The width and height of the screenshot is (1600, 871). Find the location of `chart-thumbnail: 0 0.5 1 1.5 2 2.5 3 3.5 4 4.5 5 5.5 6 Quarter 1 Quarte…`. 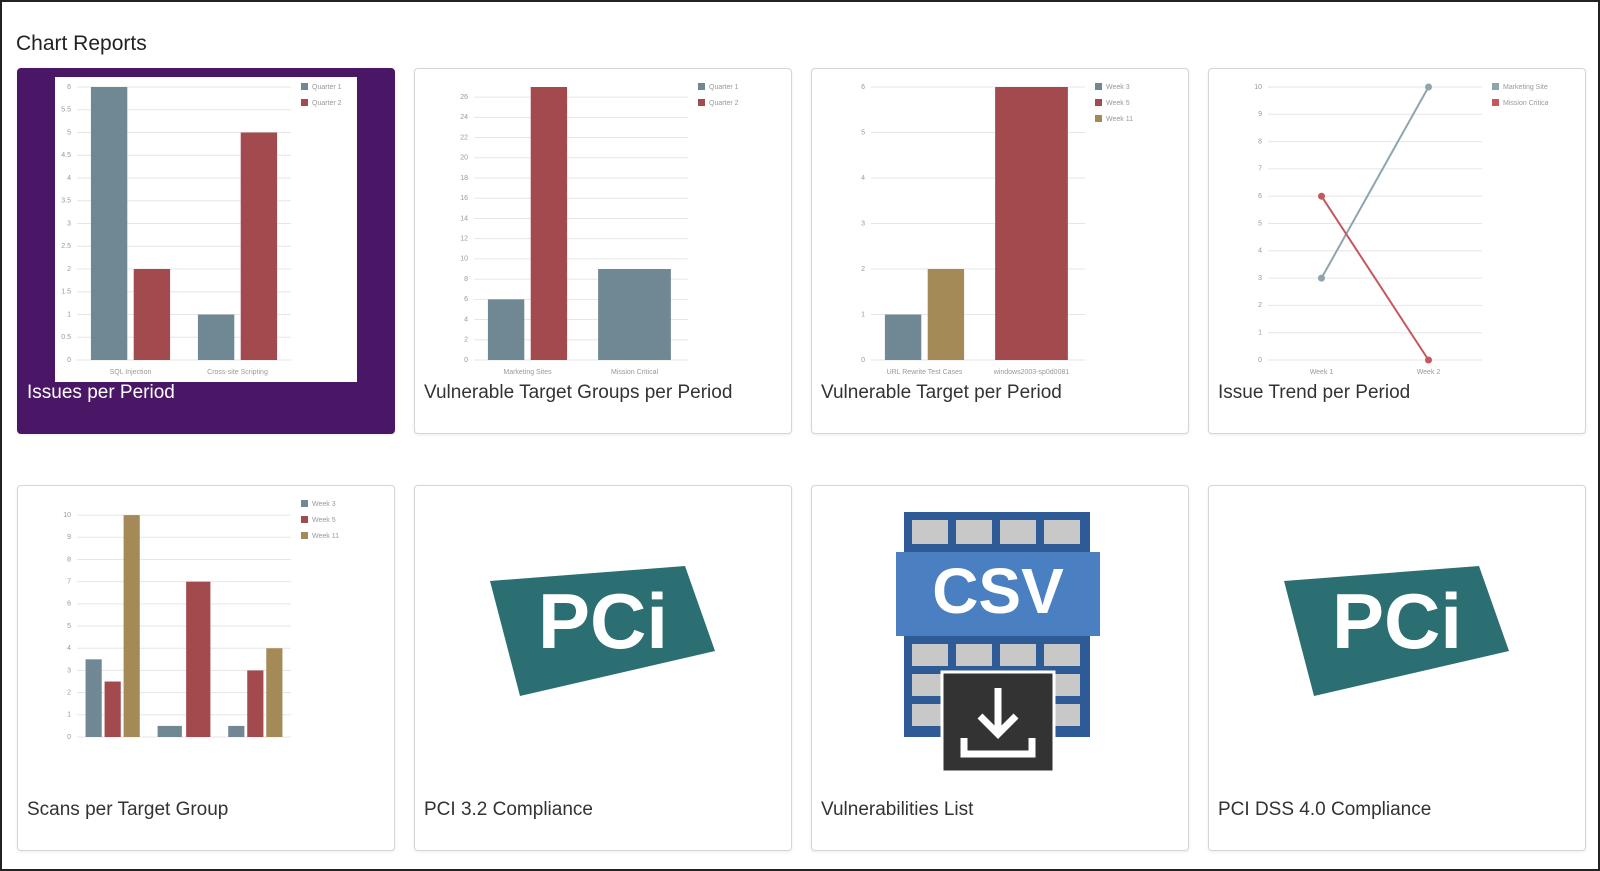

chart-thumbnail: 0 0.5 1 1.5 2 2.5 3 3.5 4 4.5 5 5.5 6 Quarter 1 Quarte… is located at coordinates (206, 229).